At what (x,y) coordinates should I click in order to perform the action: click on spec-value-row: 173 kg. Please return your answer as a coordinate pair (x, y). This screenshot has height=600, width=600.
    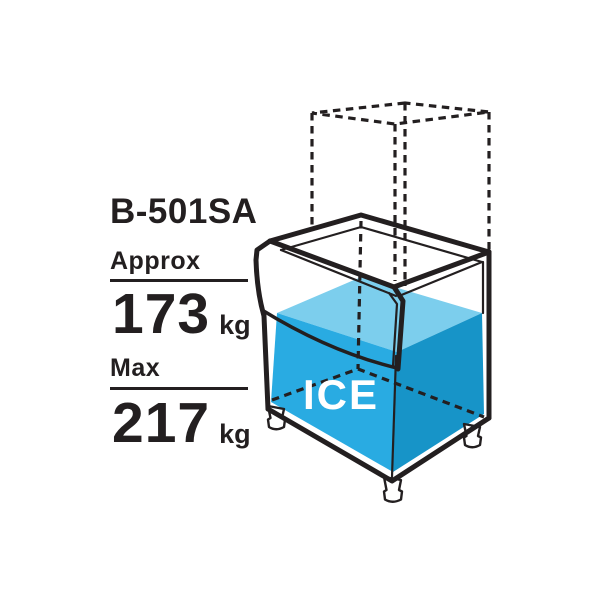
    Looking at the image, I should click on (181, 314).